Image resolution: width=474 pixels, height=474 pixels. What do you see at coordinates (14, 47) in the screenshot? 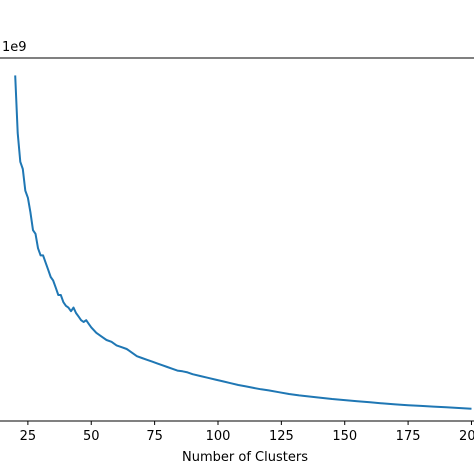
I see `y-offset-label: 1e9` at bounding box center [14, 47].